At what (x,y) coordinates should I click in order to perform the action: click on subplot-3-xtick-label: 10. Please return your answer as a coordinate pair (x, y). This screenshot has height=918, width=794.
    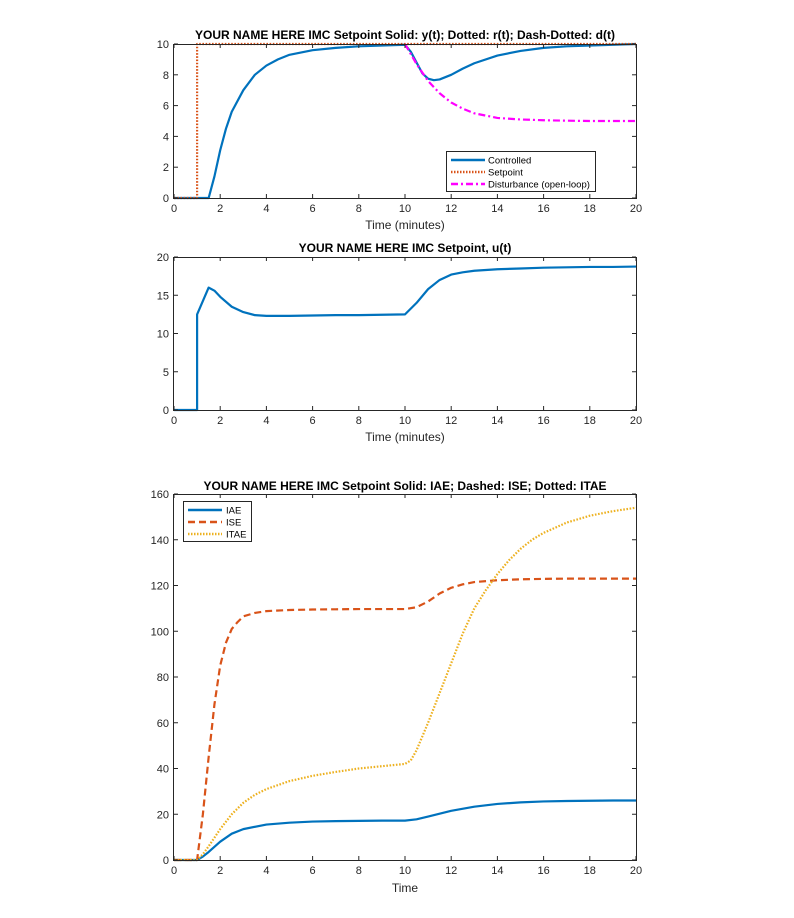
    Looking at the image, I should click on (405, 871).